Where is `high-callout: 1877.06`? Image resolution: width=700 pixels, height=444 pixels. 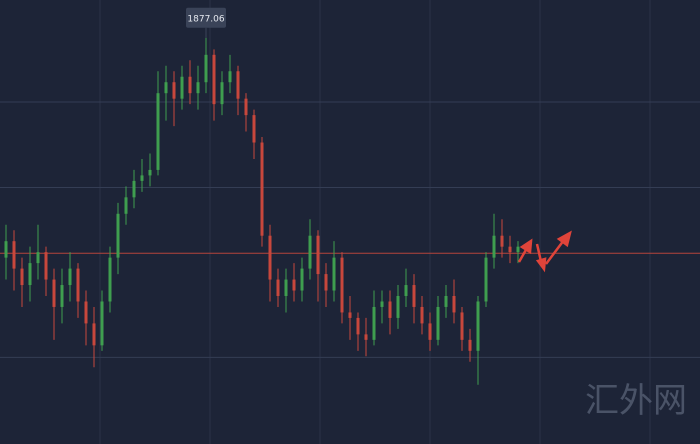 high-callout: 1877.06 is located at coordinates (206, 22).